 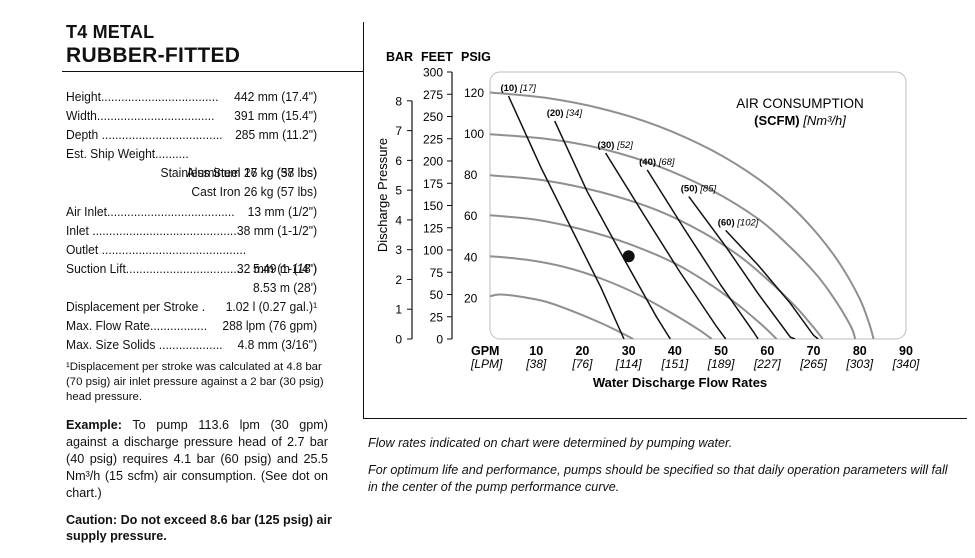 What do you see at coordinates (518, 88) in the screenshot?
I see `air-consumption-label: (10) [17]` at bounding box center [518, 88].